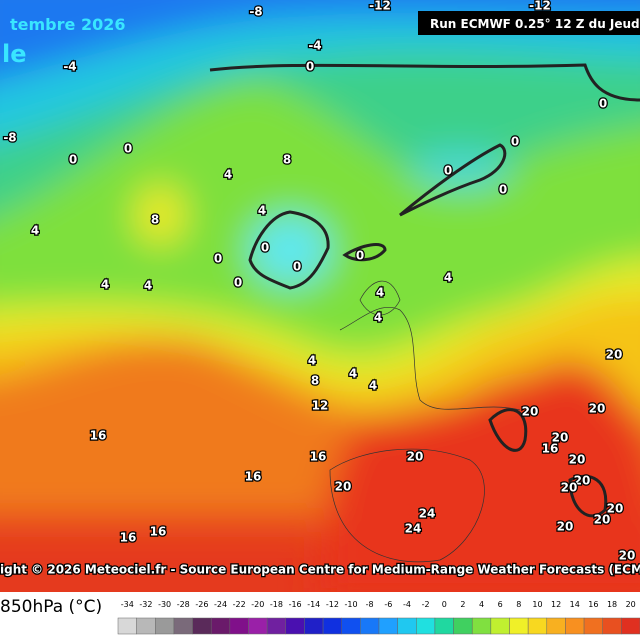  I want to click on colorbar-tick-label: 14, so click(575, 604).